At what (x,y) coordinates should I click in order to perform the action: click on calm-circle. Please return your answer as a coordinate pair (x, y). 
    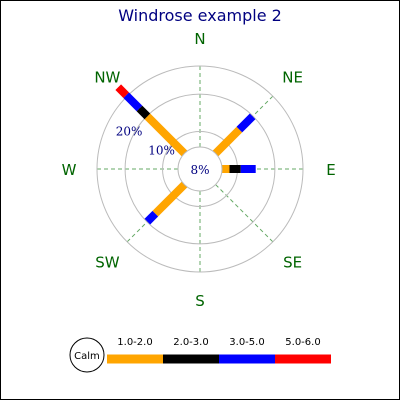
    Looking at the image, I should click on (200, 169).